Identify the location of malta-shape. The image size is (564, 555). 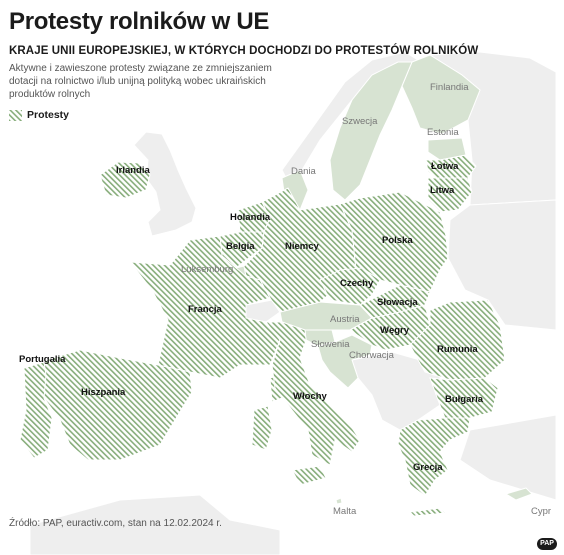
(339, 501).